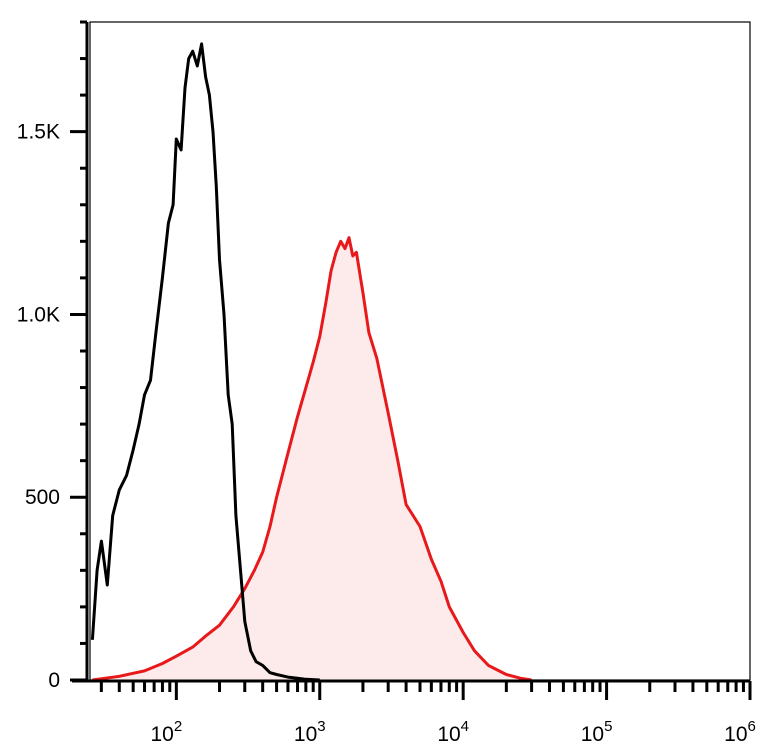 The width and height of the screenshot is (782, 750). I want to click on x-tick-label: 10⁴, so click(453, 732).